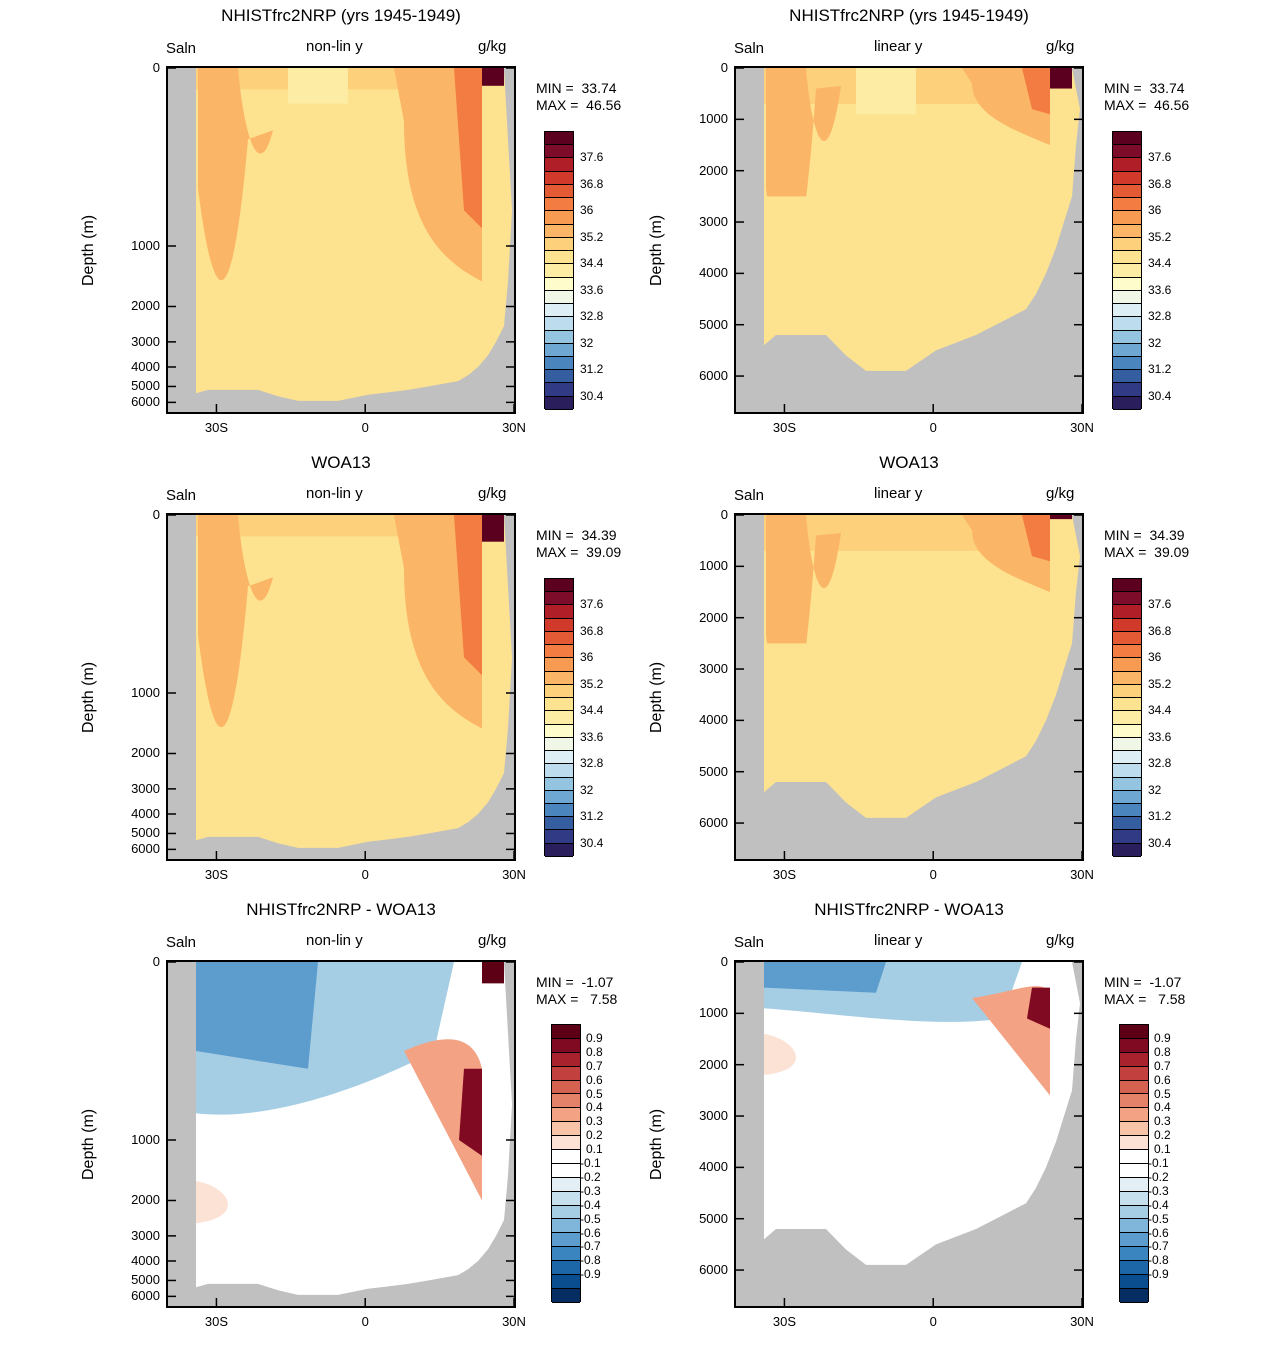 The height and width of the screenshot is (1345, 1285). I want to click on max-value: MAX = 7.58, so click(577, 999).